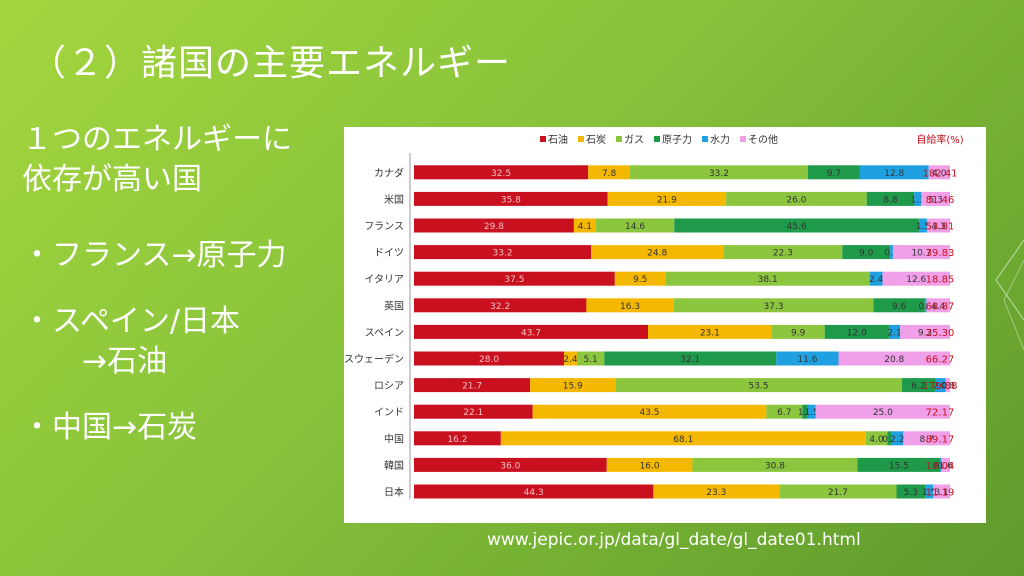 This screenshot has height=576, width=1024. I want to click on self-sufficiency-header: 自給率(%), so click(939, 139).